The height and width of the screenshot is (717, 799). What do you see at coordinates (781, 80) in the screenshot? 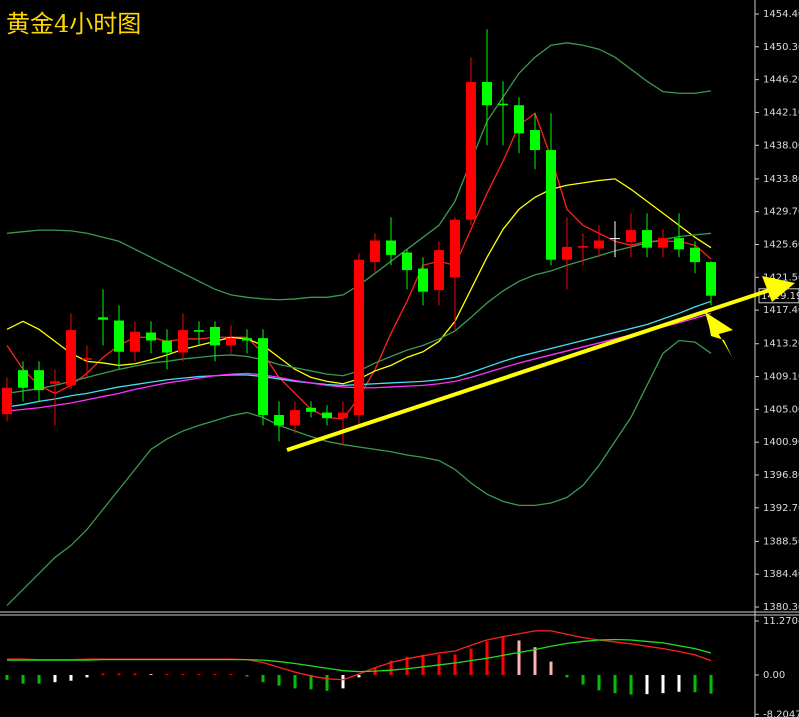
I see `y-tick-label: 1446.20` at bounding box center [781, 80].